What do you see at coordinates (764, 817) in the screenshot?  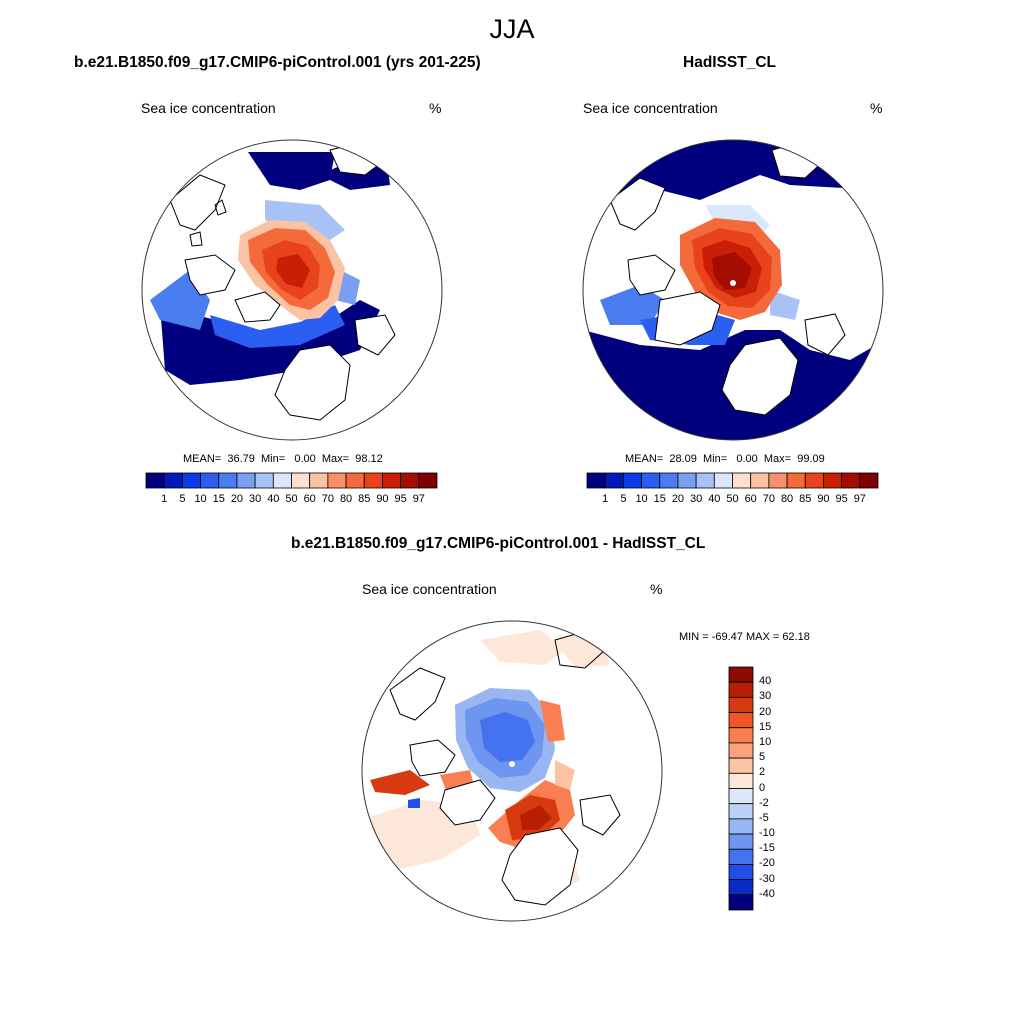 I see `colorbar-tick-label: -5` at bounding box center [764, 817].